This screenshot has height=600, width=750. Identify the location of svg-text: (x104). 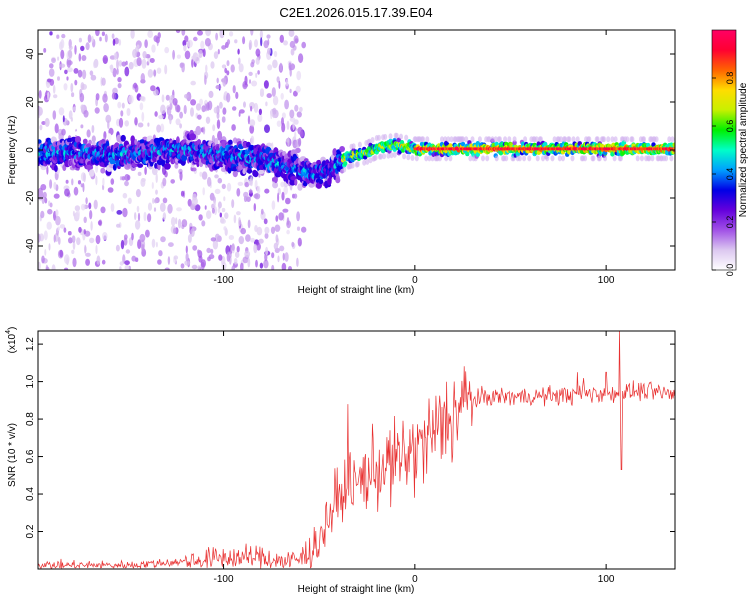
(11, 340).